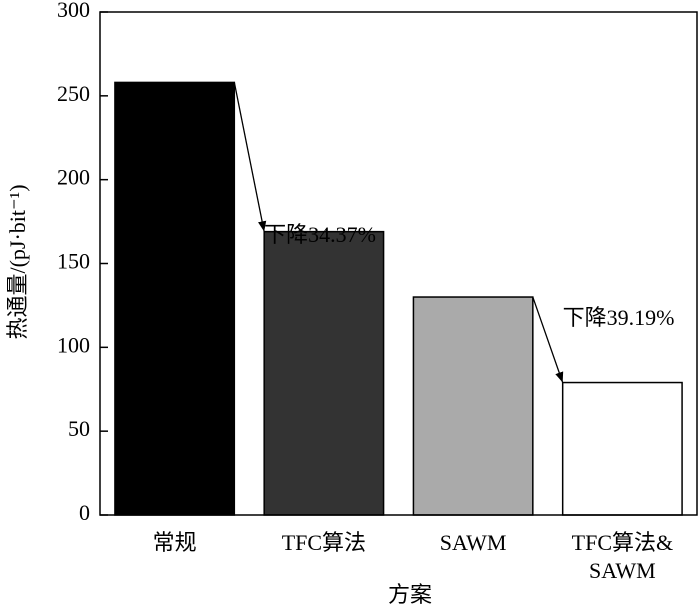 This screenshot has width=700, height=611. What do you see at coordinates (73, 11) in the screenshot?
I see `y-tick-label: 300` at bounding box center [73, 11].